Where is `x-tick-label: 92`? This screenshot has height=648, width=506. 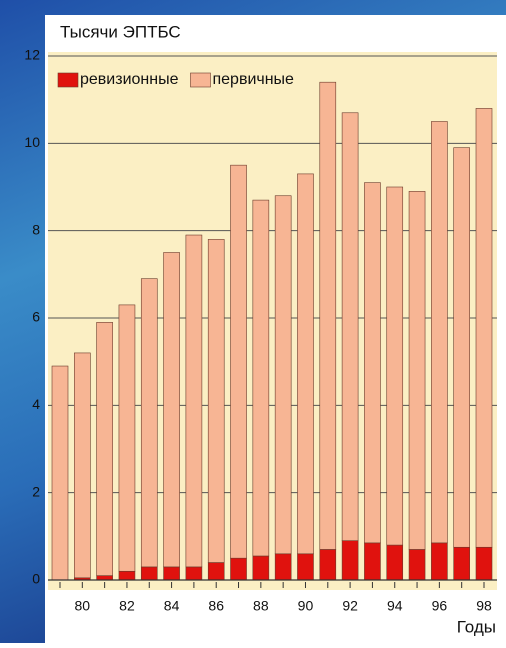
x-tick-label: 92 is located at coordinates (350, 606).